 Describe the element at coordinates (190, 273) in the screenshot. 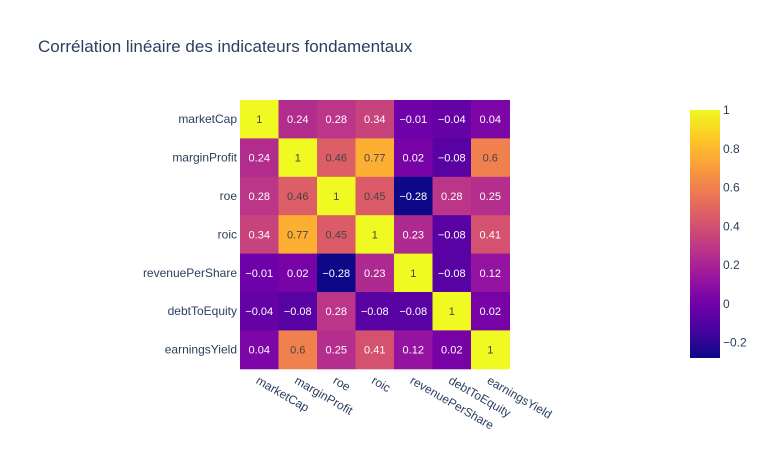

I see `y-tick-label: revenuePerShare` at that location.